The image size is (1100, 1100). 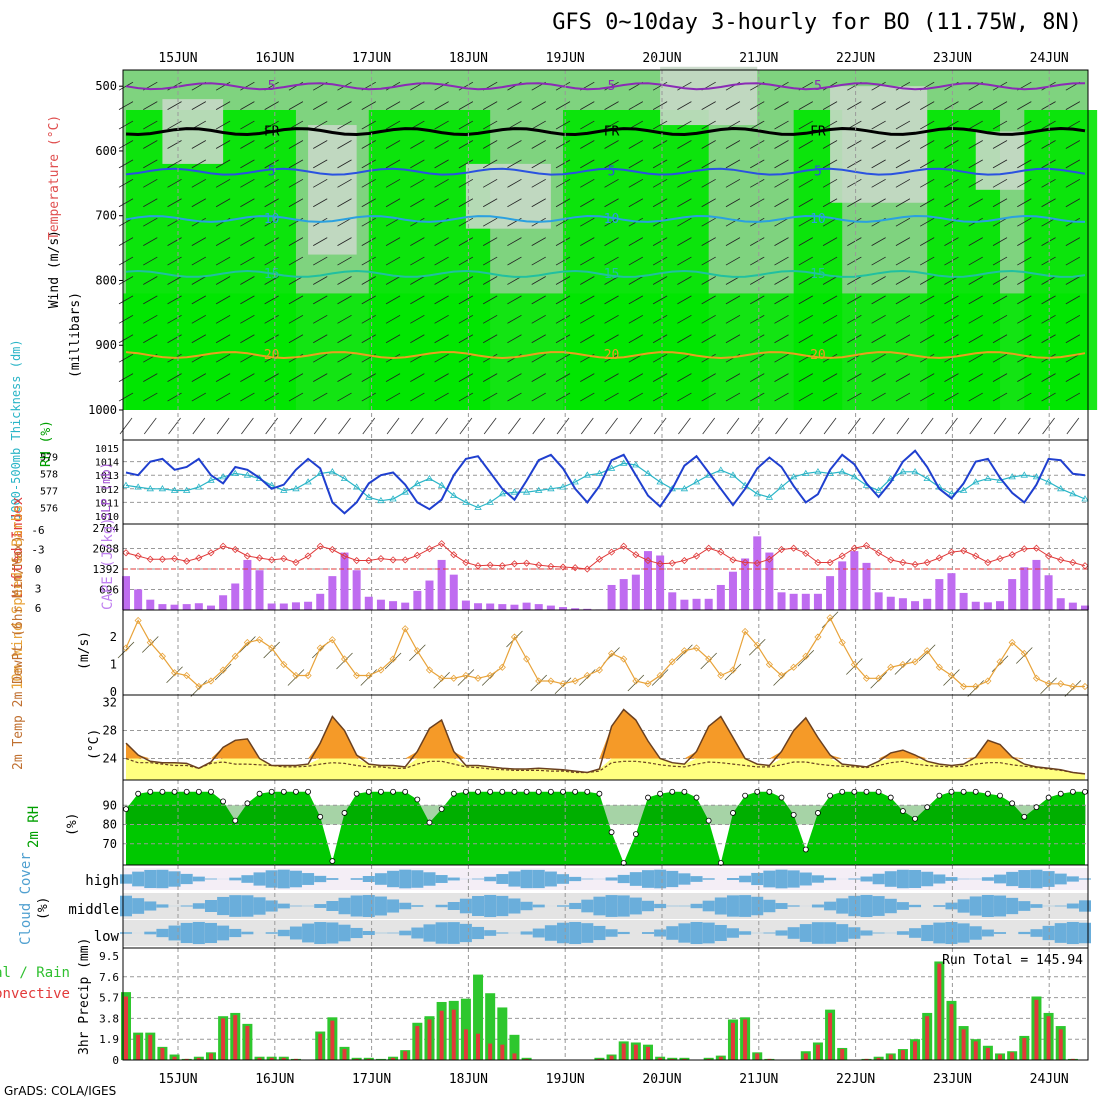 What do you see at coordinates (199, 426) in the screenshot?
I see `surface-wind-barb` at bounding box center [199, 426].